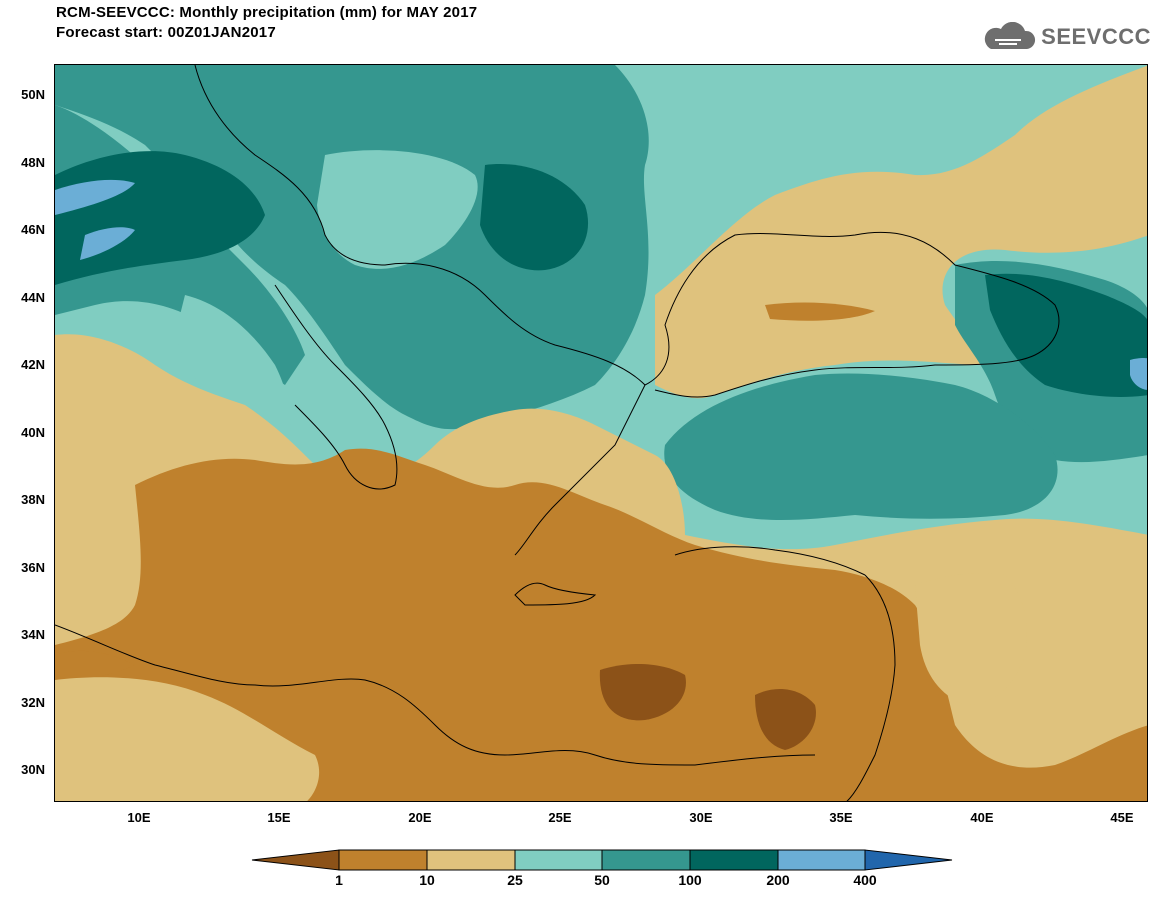 The image size is (1165, 907). I want to click on lat-label: 30N, so click(33, 769).